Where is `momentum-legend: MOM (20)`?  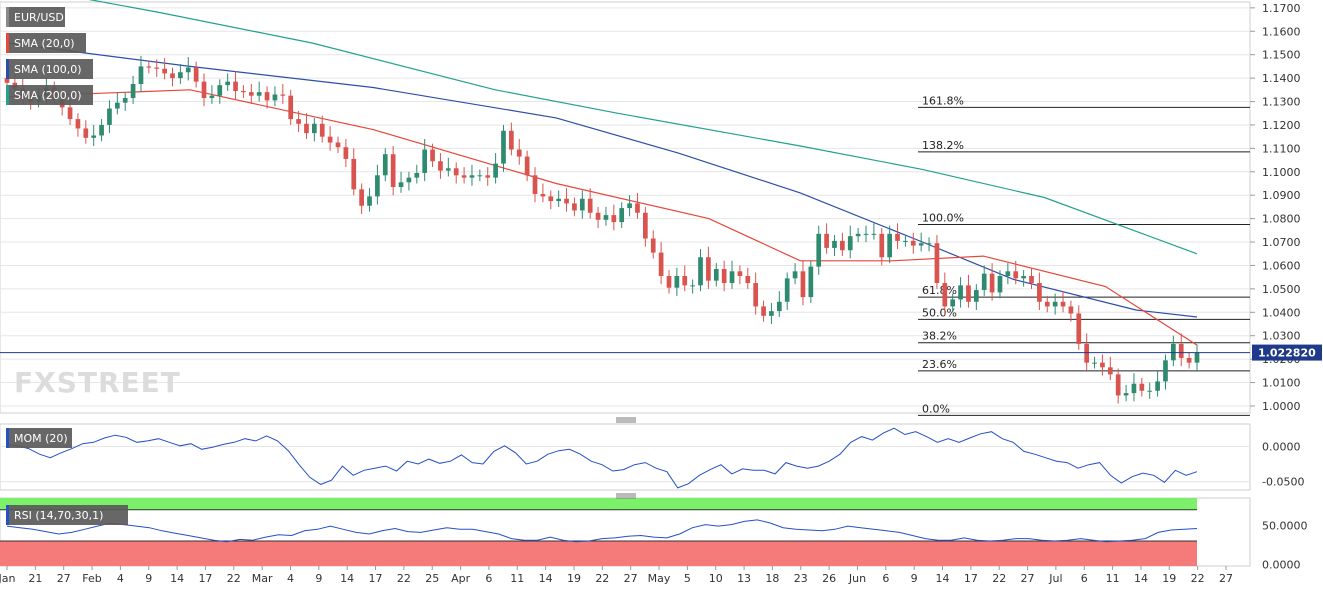
momentum-legend: MOM (20) is located at coordinates (39, 438).